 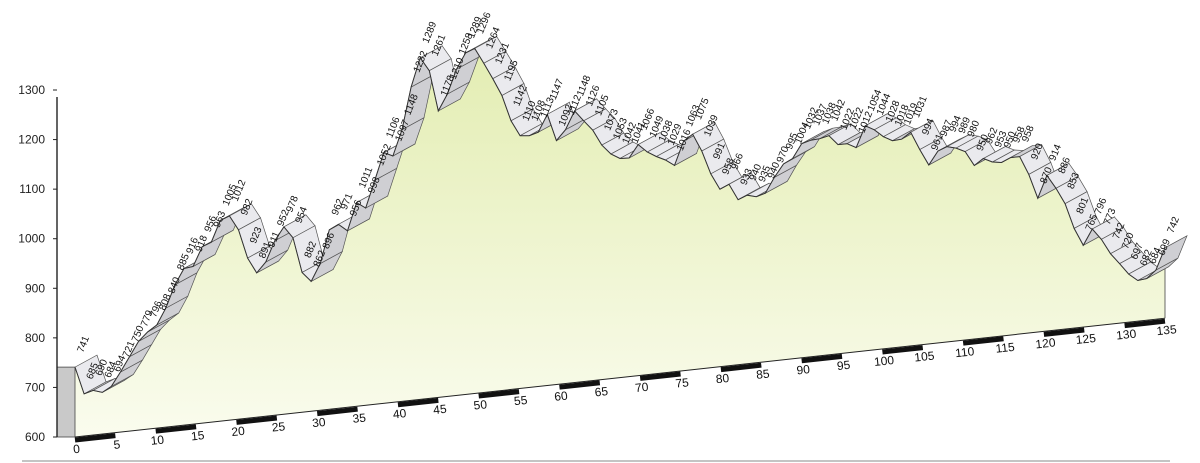 What do you see at coordinates (399, 413) in the screenshot?
I see `x-tick-label: 40` at bounding box center [399, 413].